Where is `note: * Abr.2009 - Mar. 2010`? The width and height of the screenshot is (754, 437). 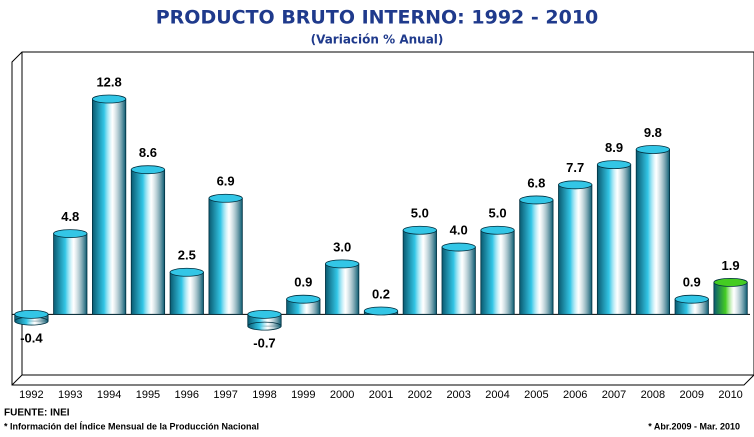 note: * Abr.2009 - Mar. 2010 is located at coordinates (694, 426).